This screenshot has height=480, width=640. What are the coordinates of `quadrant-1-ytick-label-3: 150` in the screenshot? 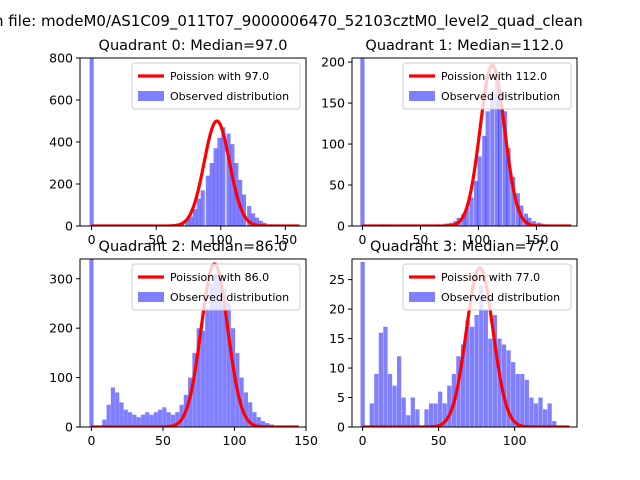 It's located at (333, 103).